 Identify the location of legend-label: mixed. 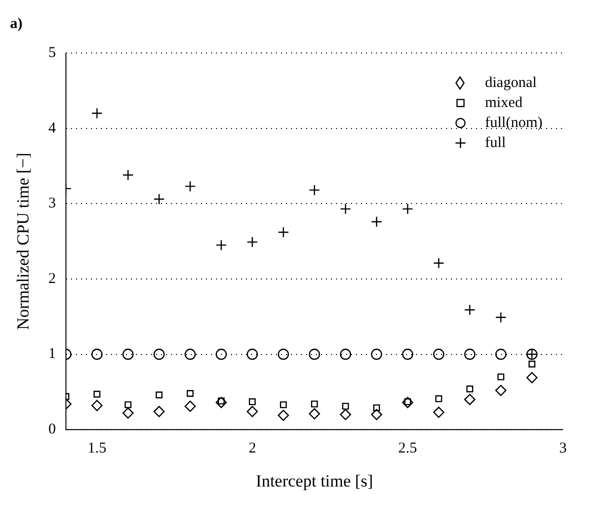
(503, 103).